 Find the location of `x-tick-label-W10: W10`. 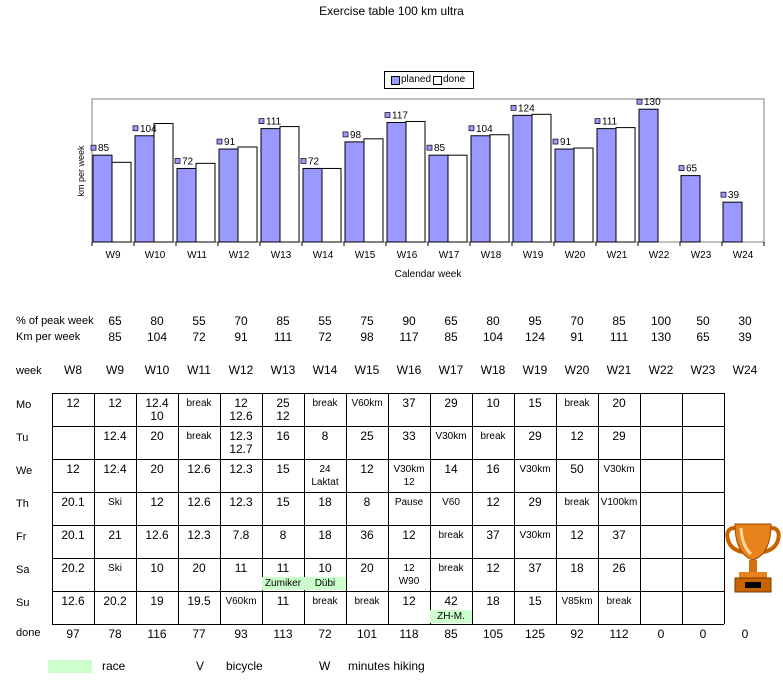

x-tick-label-W10: W10 is located at coordinates (155, 255).